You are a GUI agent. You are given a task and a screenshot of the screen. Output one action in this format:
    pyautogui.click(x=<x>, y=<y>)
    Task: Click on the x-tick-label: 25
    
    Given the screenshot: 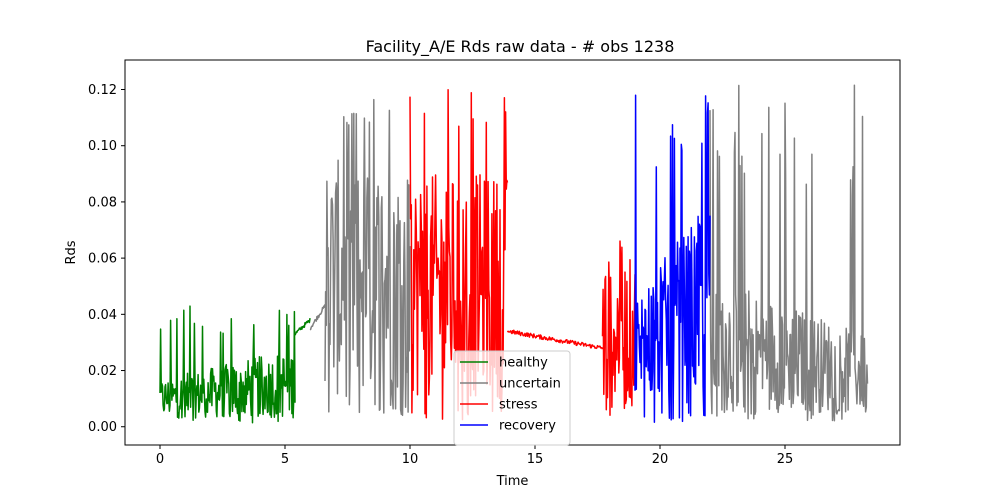 What is the action you would take?
    pyautogui.click(x=785, y=459)
    